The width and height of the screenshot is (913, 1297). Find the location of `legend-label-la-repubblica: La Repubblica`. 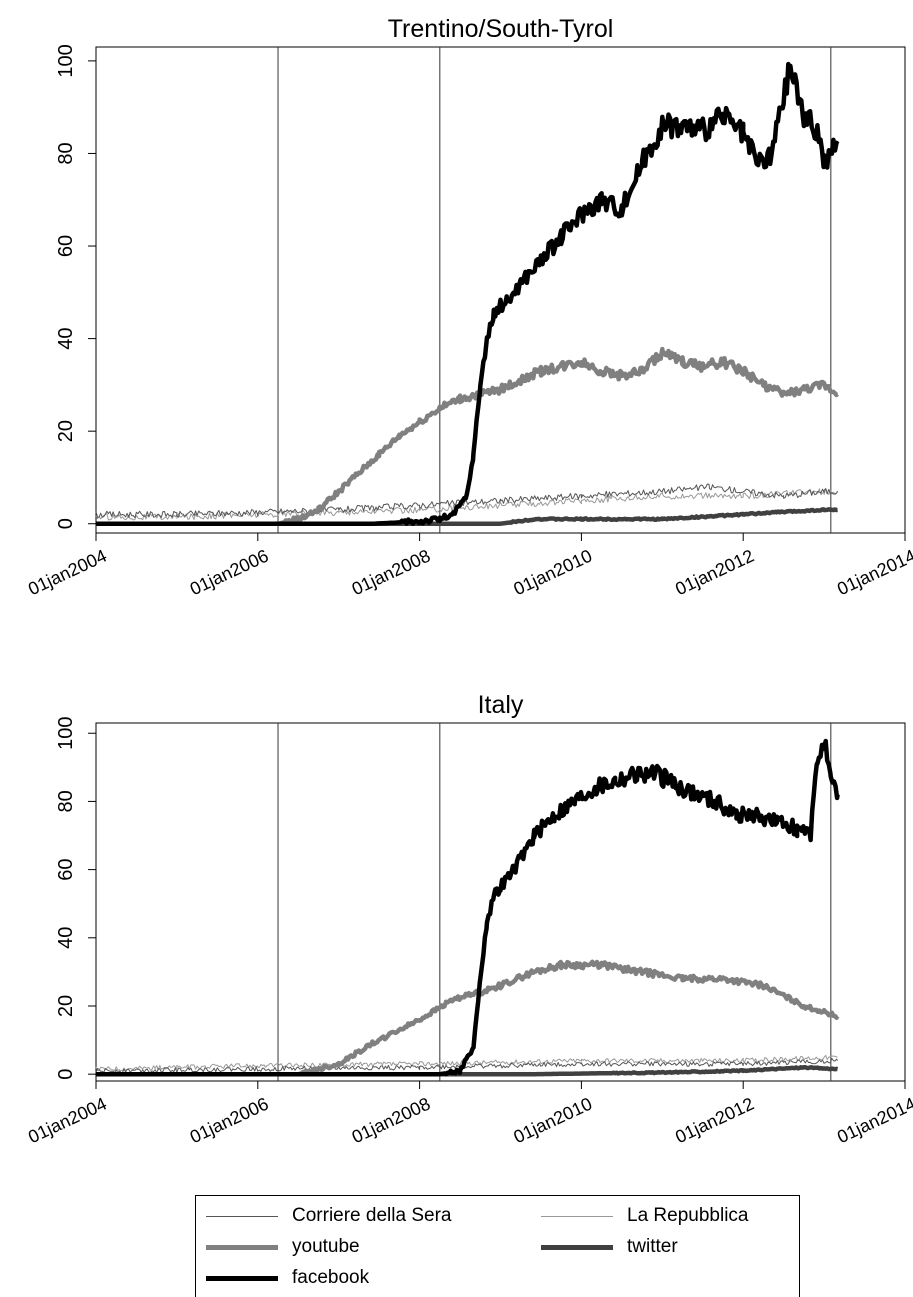

legend-label-la-repubblica: La Repubblica is located at coordinates (688, 1215).